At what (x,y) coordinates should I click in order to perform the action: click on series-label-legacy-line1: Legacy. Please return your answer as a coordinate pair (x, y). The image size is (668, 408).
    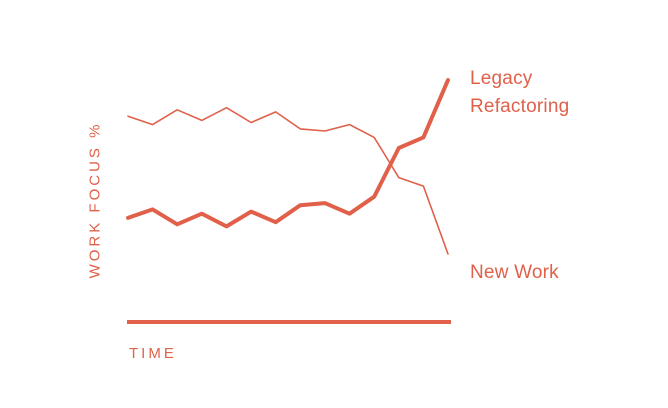
    Looking at the image, I should click on (501, 78).